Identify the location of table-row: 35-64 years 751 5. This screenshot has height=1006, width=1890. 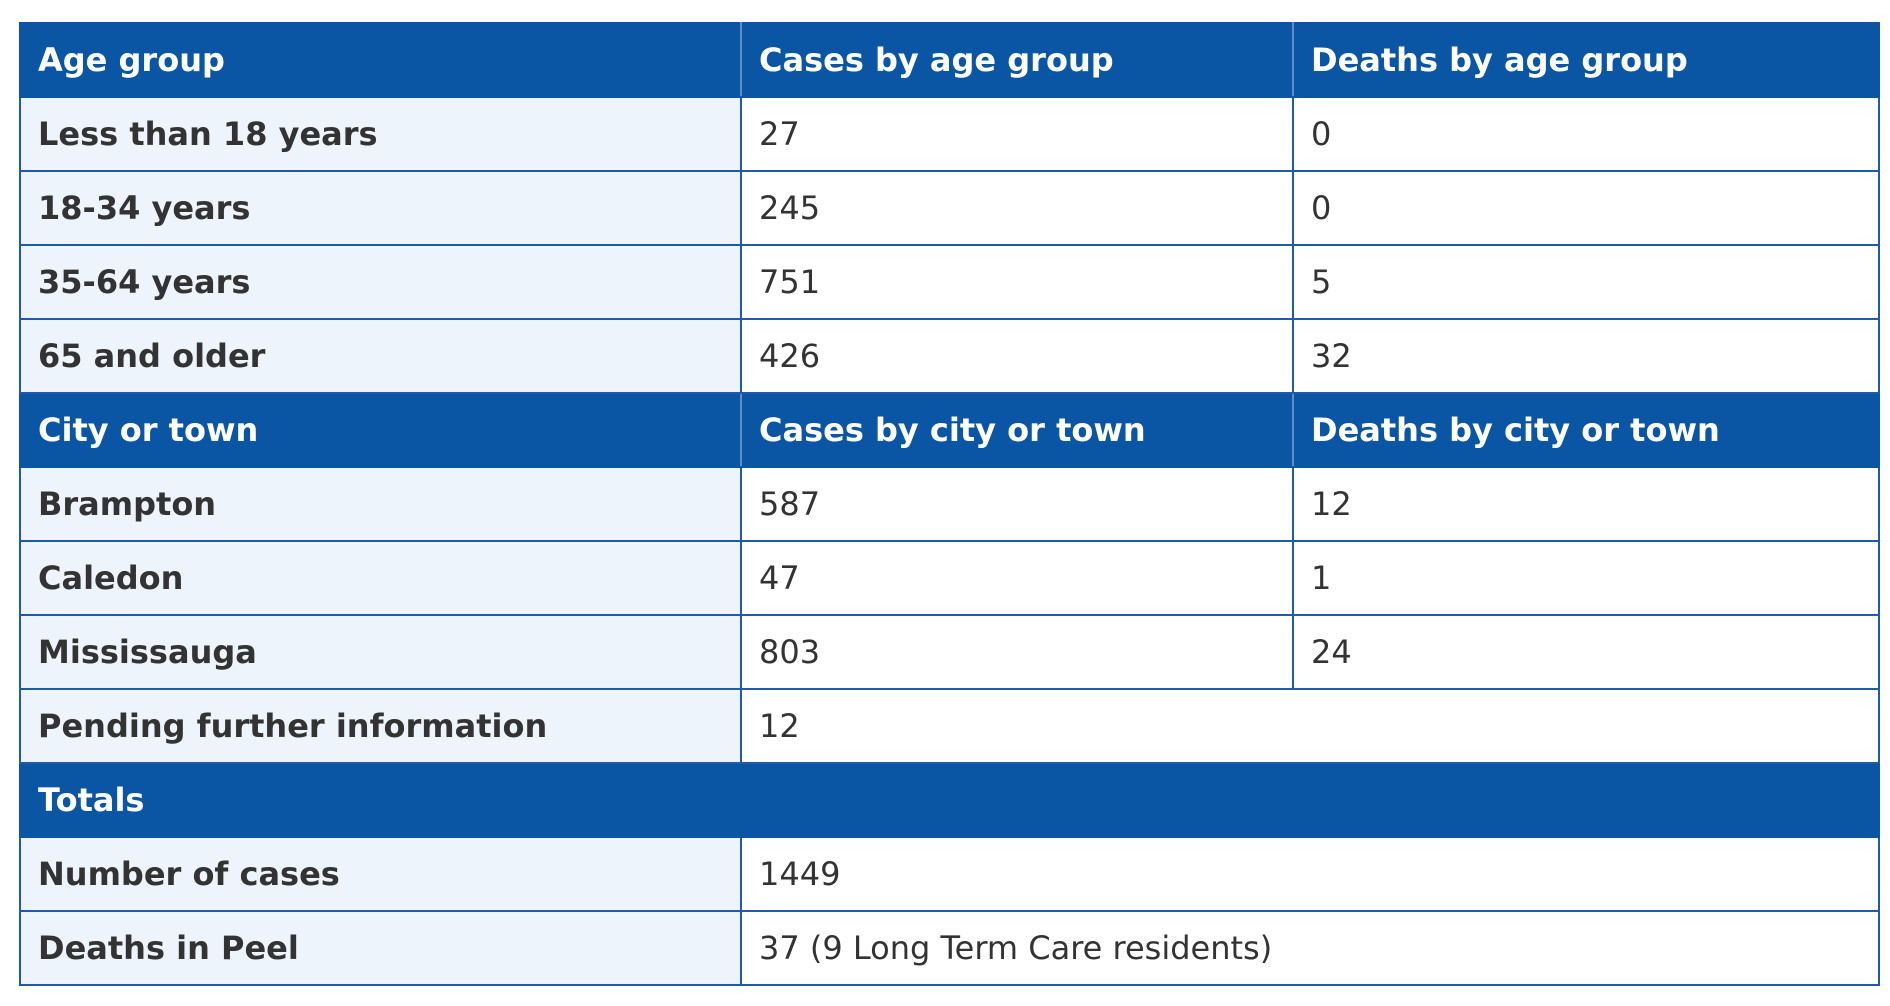
(949, 282).